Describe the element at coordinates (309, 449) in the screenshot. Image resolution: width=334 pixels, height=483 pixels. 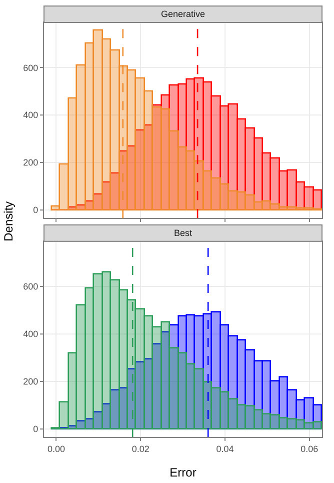
I see `x-tick-label: 0.06` at that location.